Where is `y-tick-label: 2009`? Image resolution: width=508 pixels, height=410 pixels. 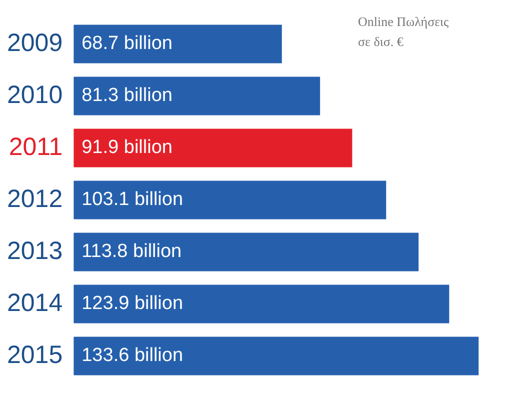 y-tick-label: 2009 is located at coordinates (34, 42).